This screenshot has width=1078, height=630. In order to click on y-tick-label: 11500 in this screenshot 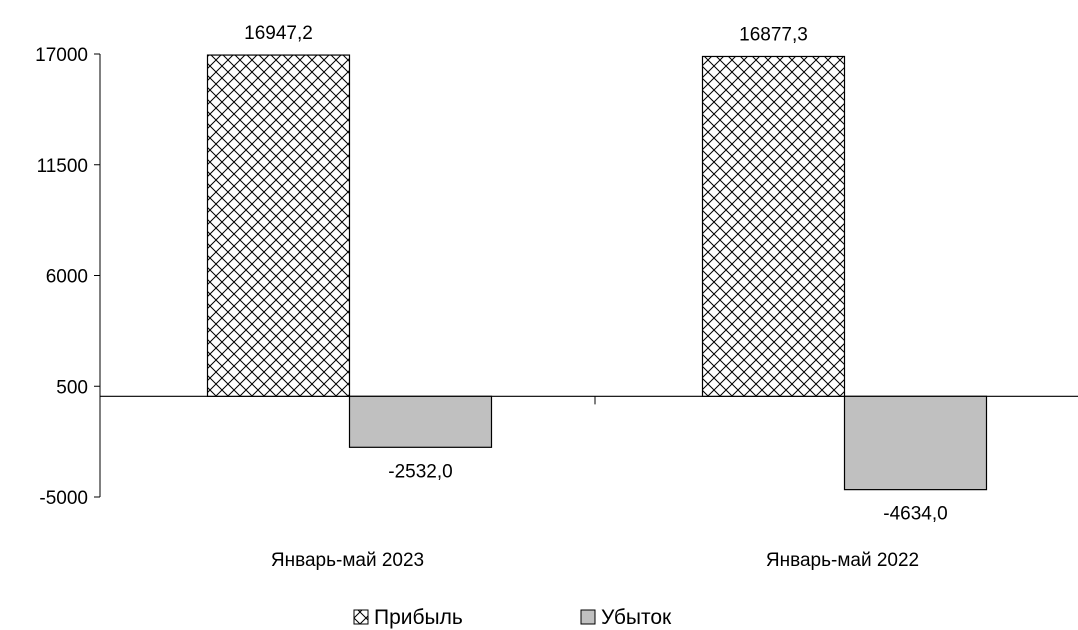, I will do `click(62, 166)`.